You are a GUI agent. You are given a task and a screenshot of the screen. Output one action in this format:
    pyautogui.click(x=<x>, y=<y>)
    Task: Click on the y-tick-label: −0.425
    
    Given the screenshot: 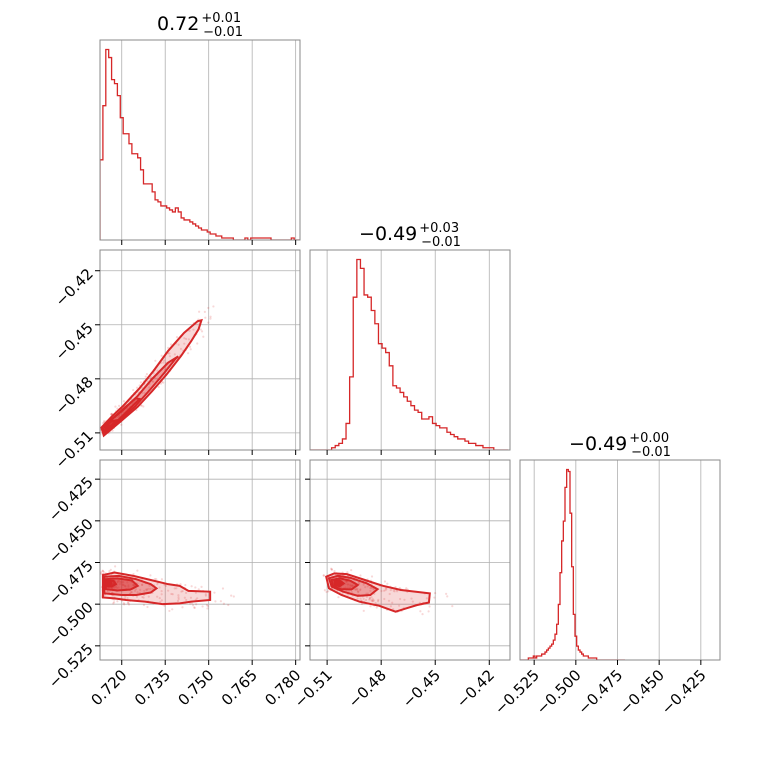 What is the action you would take?
    pyautogui.click(x=71, y=499)
    